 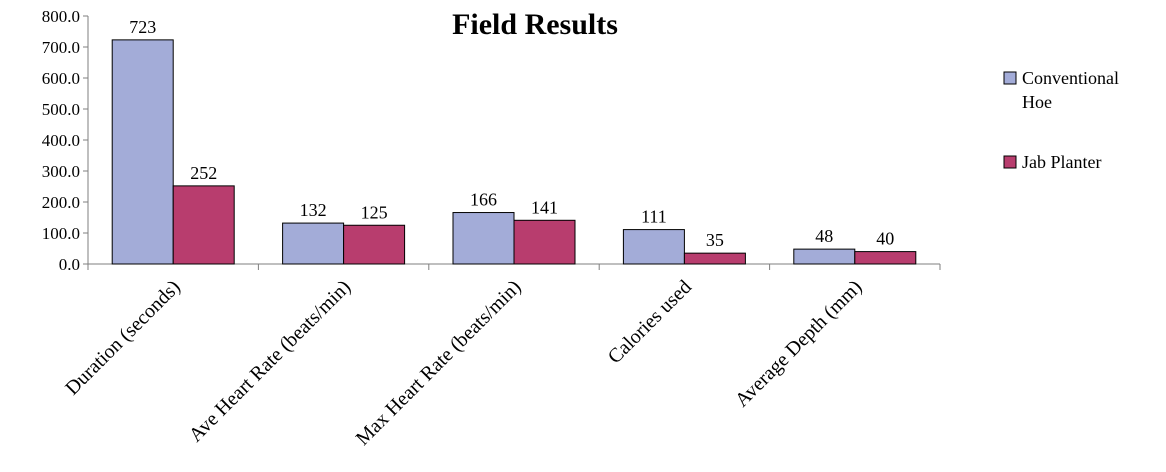 I want to click on x-category-label: Average Depth (mm), so click(x=798, y=343).